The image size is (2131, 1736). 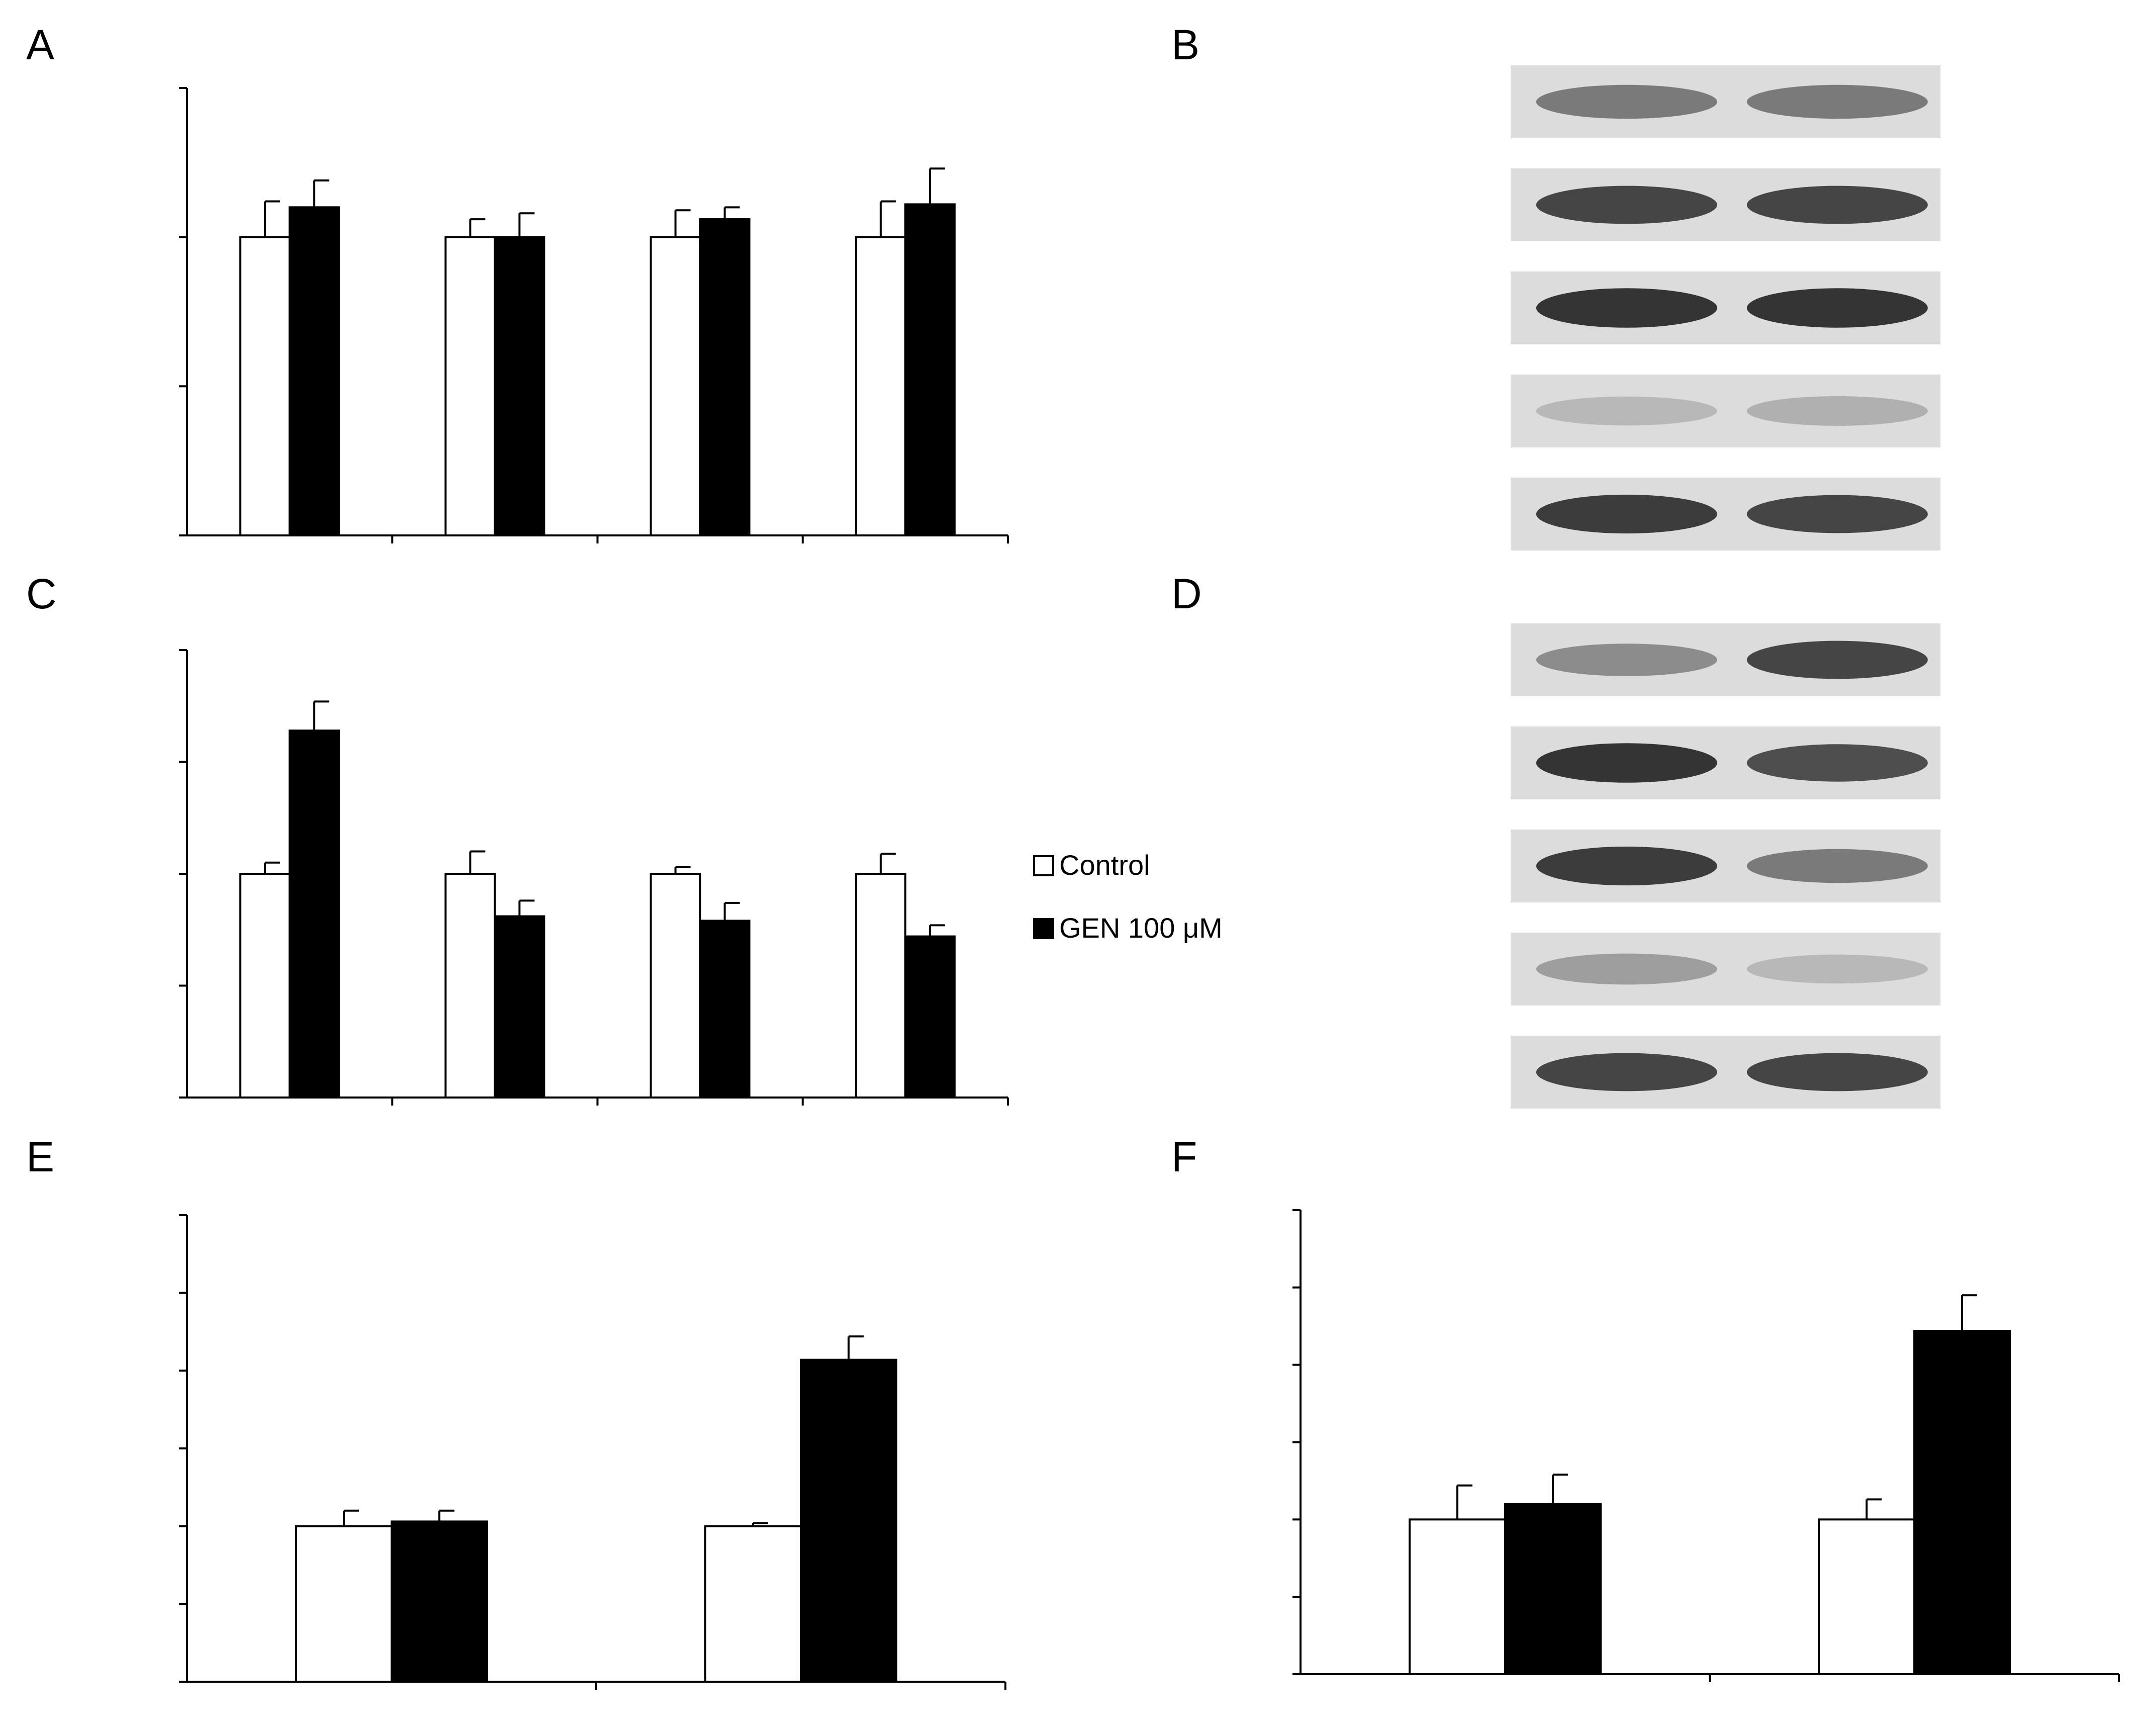 What do you see at coordinates (592, 1452) in the screenshot?
I see `chart-mnsod-catalase-ratio` at bounding box center [592, 1452].